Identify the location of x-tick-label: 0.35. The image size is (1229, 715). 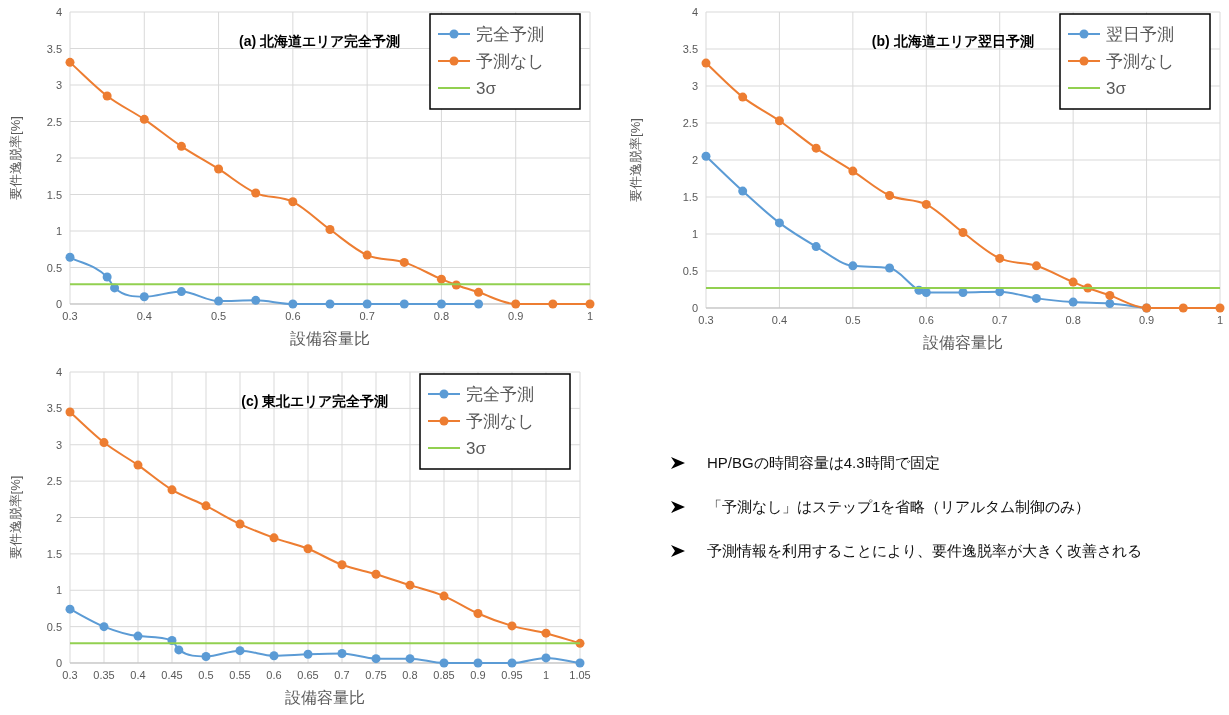
(104, 675).